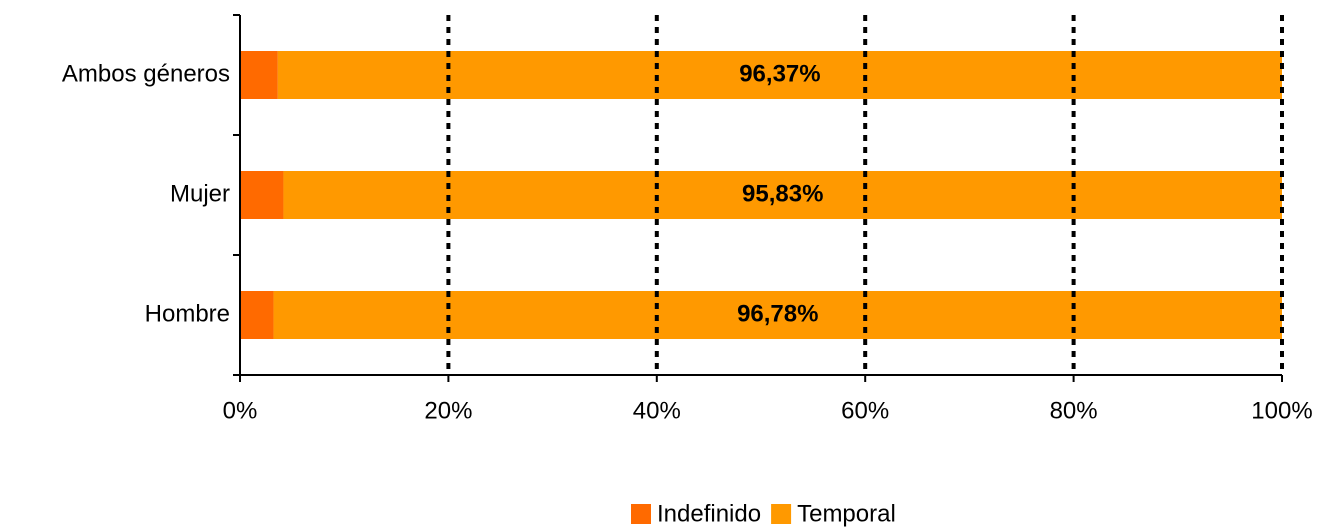 The image size is (1325, 530). I want to click on x-tick-label: 0%, so click(240, 410).